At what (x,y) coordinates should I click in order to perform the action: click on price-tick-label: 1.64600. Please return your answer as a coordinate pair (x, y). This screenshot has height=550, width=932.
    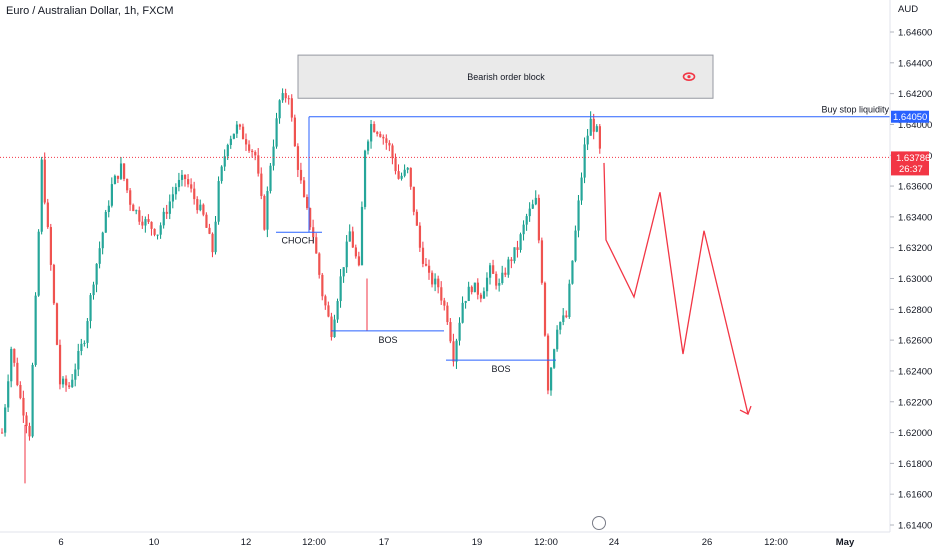
    Looking at the image, I should click on (915, 33).